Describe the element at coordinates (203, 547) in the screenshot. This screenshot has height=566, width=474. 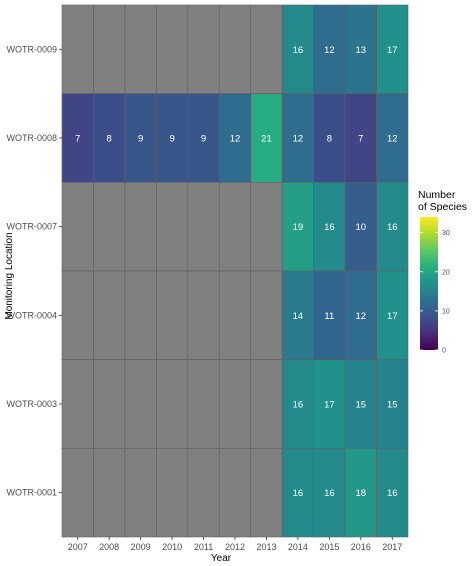
I see `x-tick-label: 2011` at that location.